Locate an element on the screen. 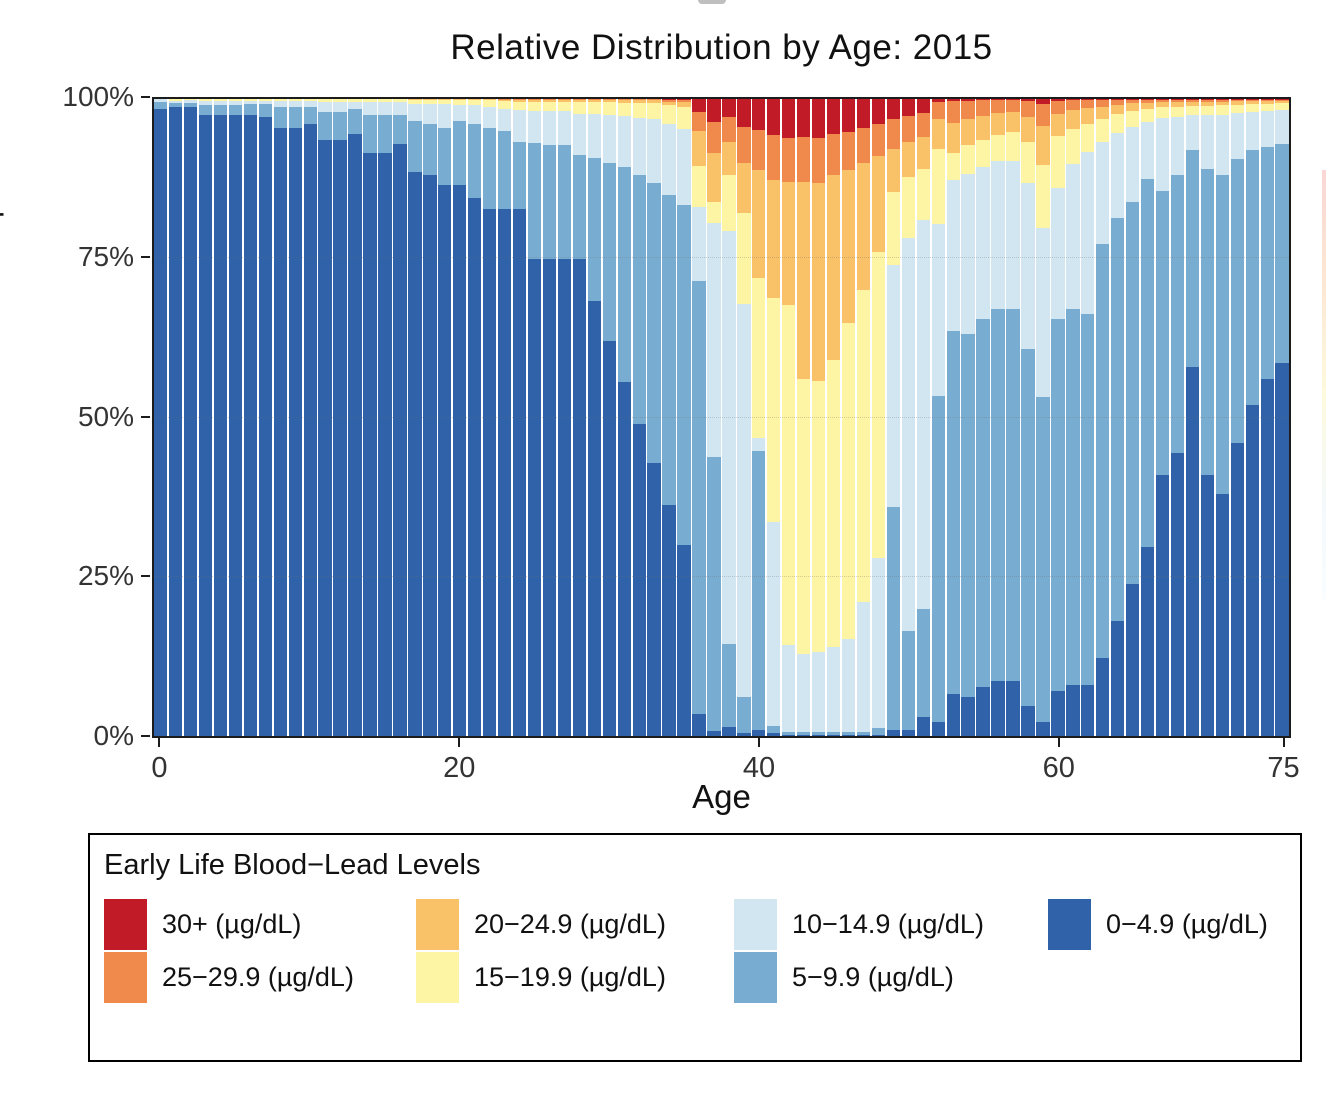  legend-label: 25−29.9 (µg/dL) is located at coordinates (258, 977).